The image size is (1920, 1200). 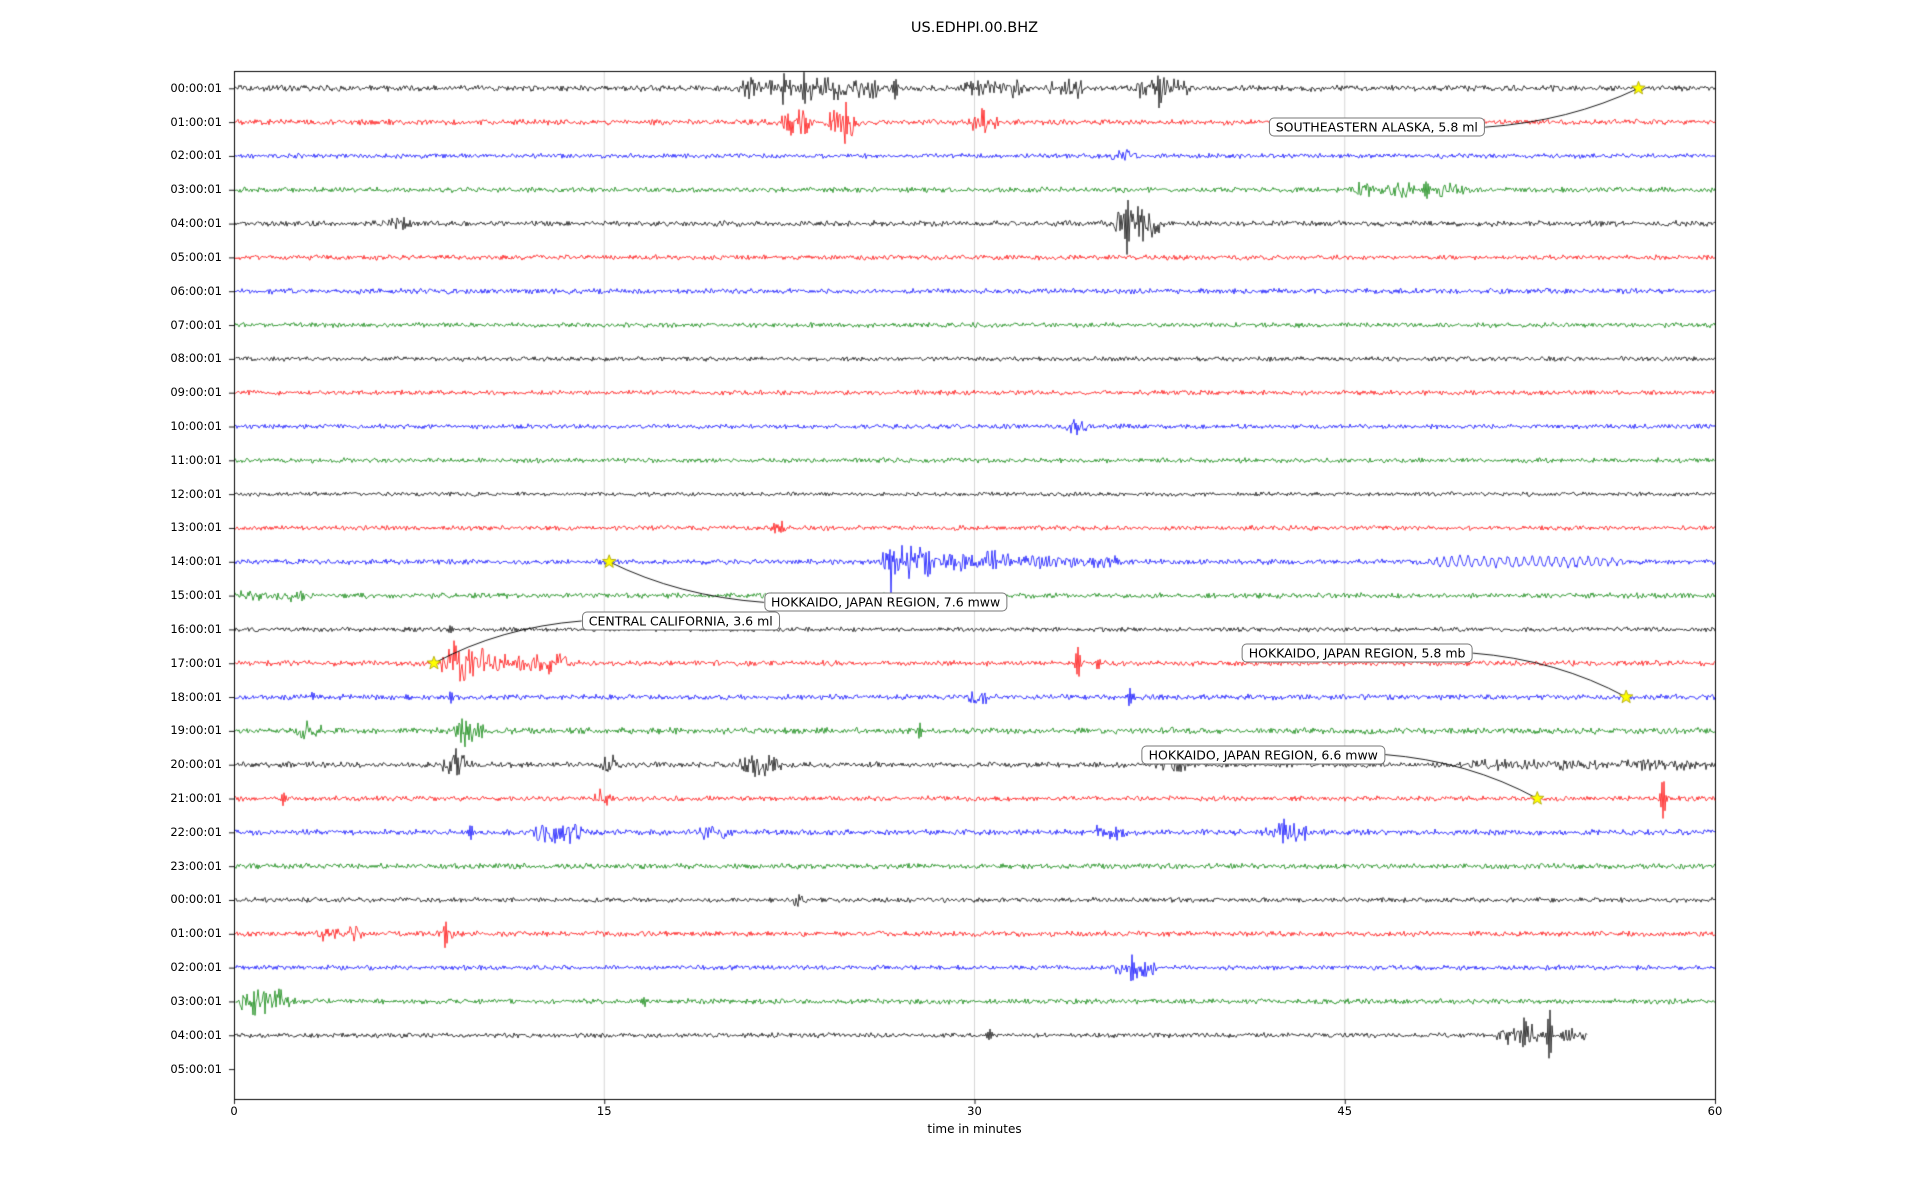 I want to click on y-tick-label: 21:00:01, so click(x=196, y=798).